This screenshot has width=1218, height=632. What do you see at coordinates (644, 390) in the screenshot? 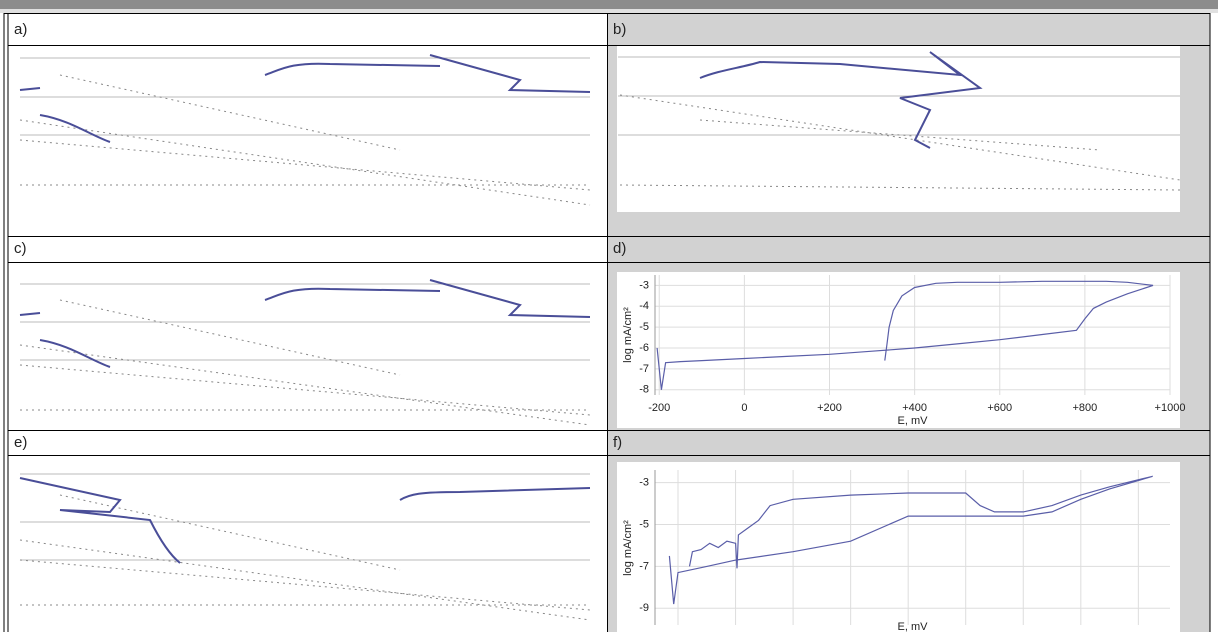
I see `y-tick-label: -8` at bounding box center [644, 390].